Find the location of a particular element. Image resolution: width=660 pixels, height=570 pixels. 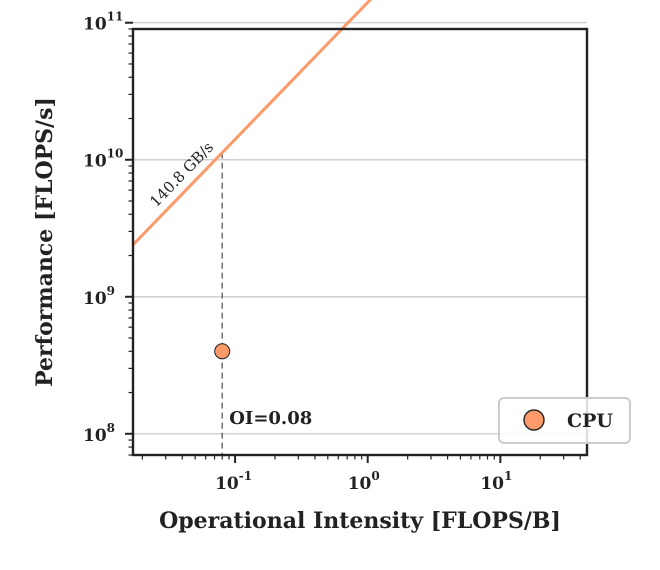

bandwidth-label: 140.8 GB/s is located at coordinates (181, 174).